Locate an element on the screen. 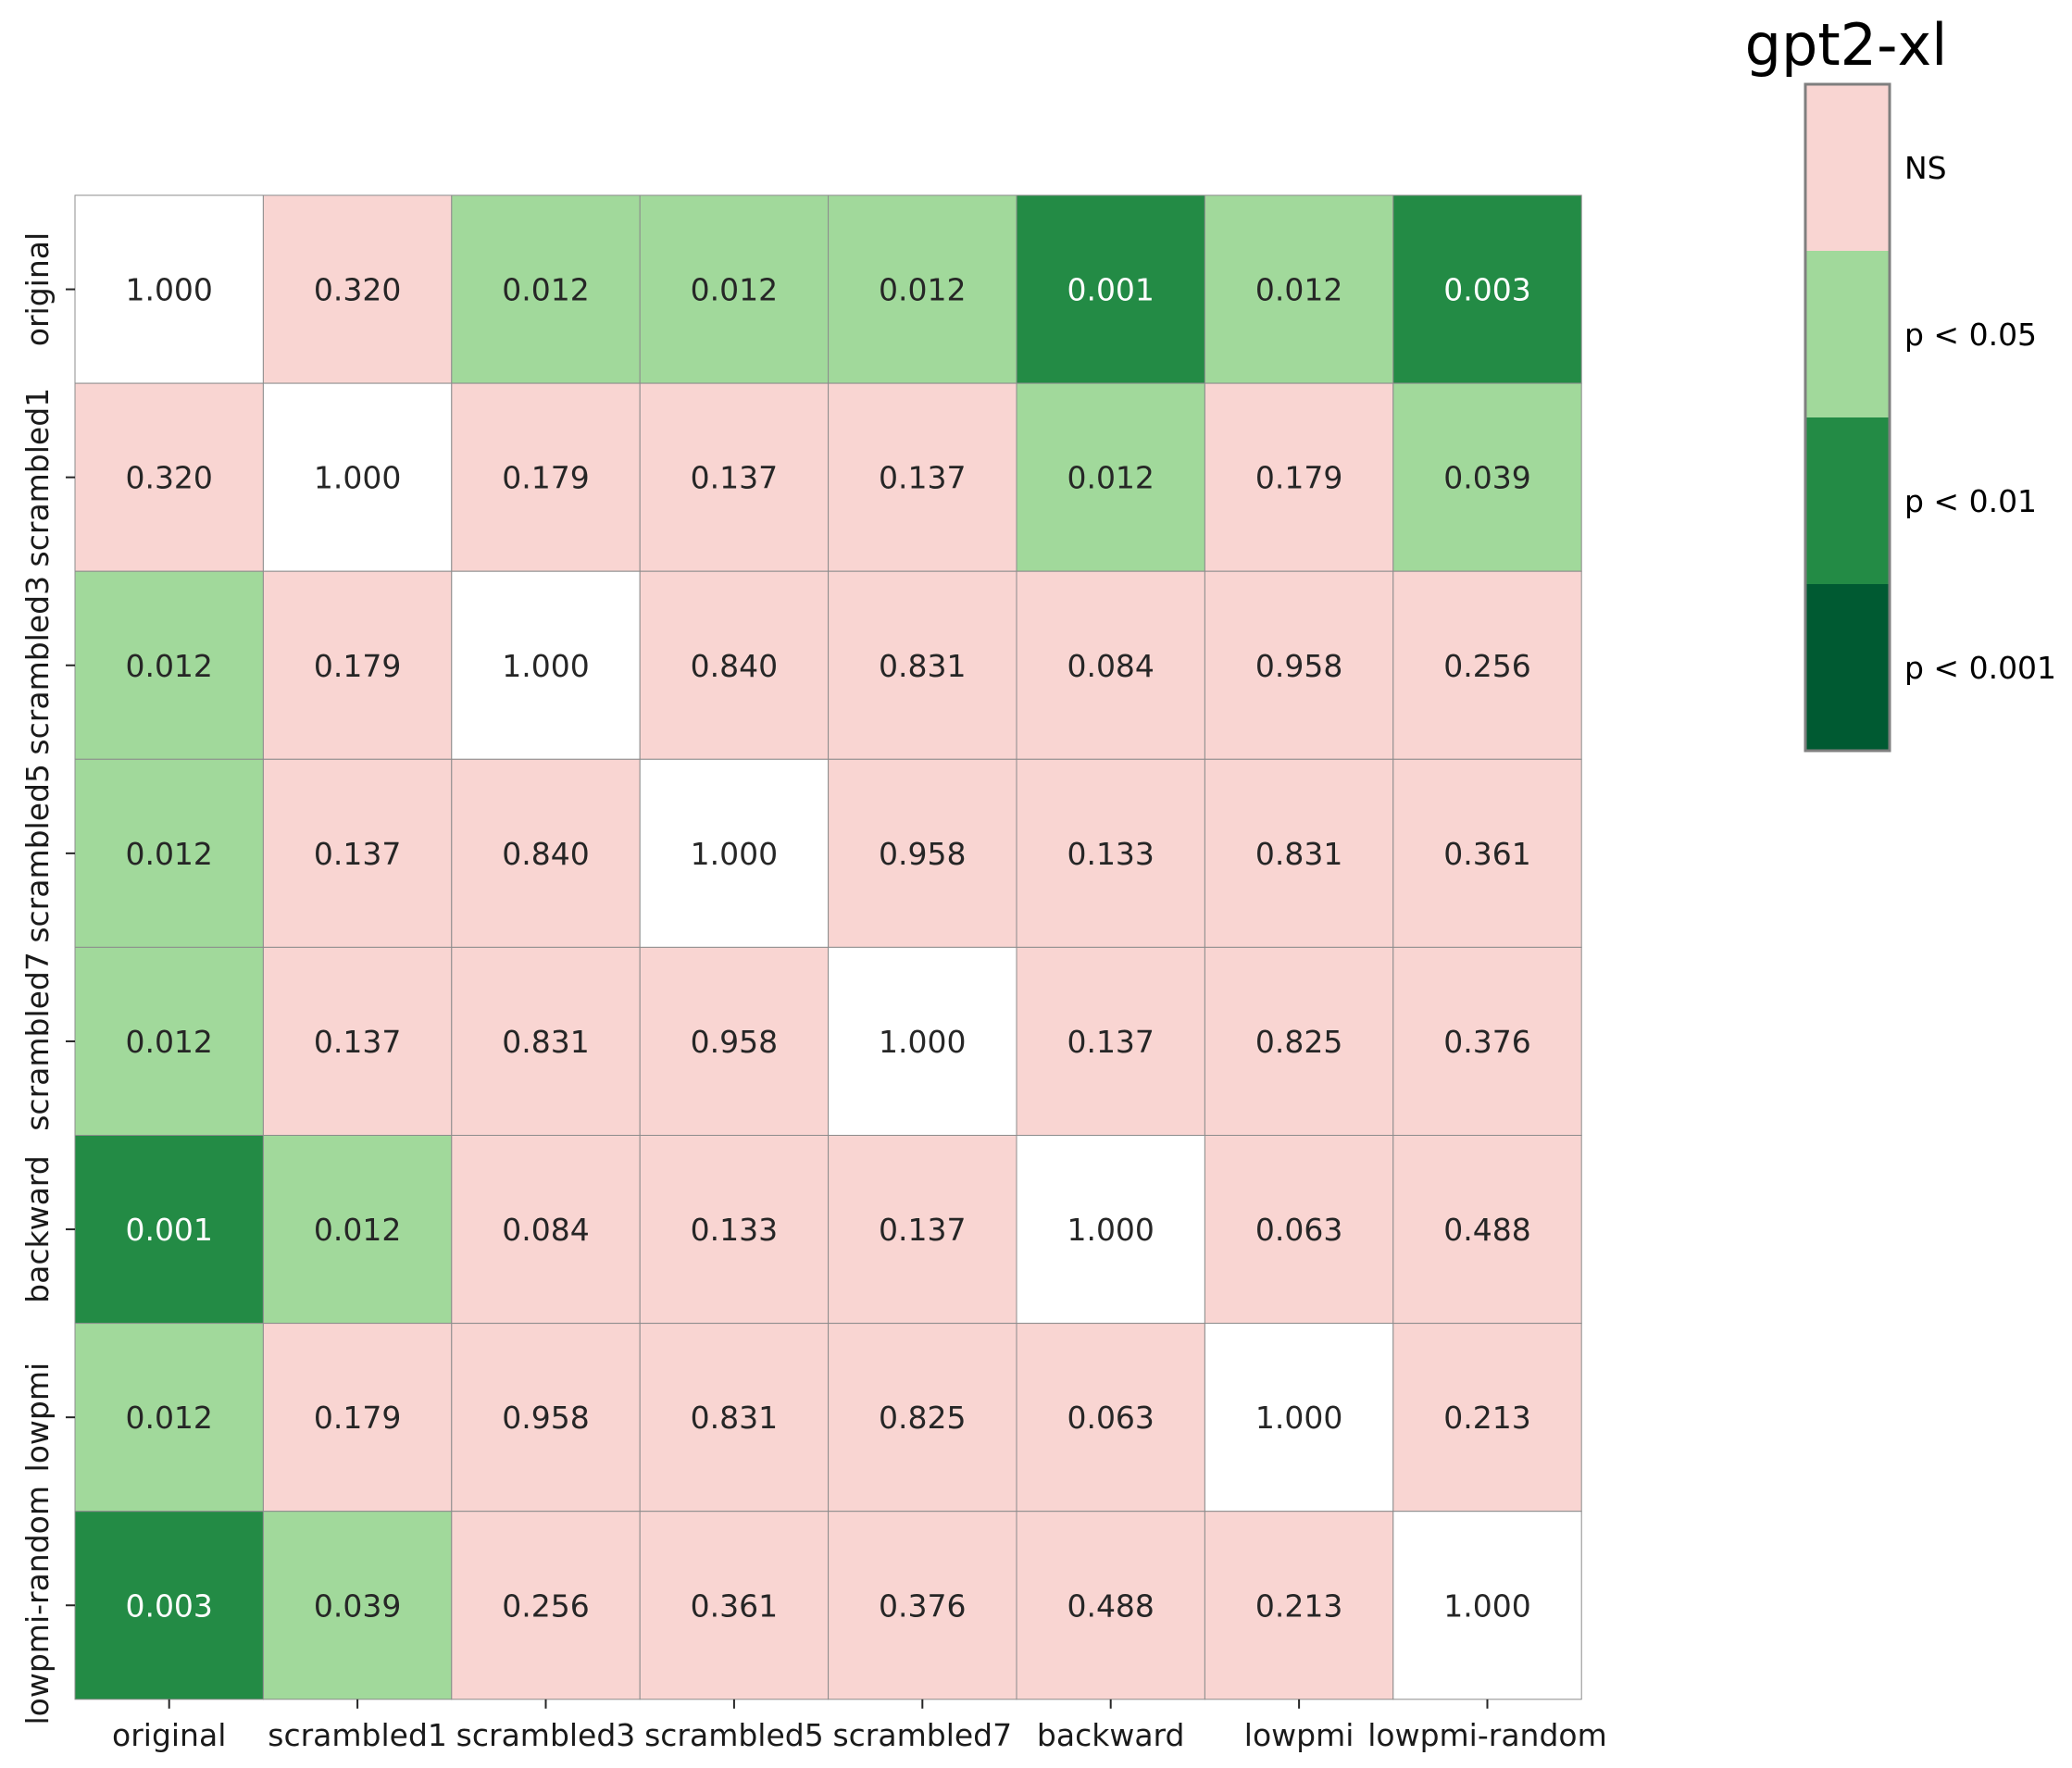  heatmap-cell-r3-c1 is located at coordinates (357, 853).